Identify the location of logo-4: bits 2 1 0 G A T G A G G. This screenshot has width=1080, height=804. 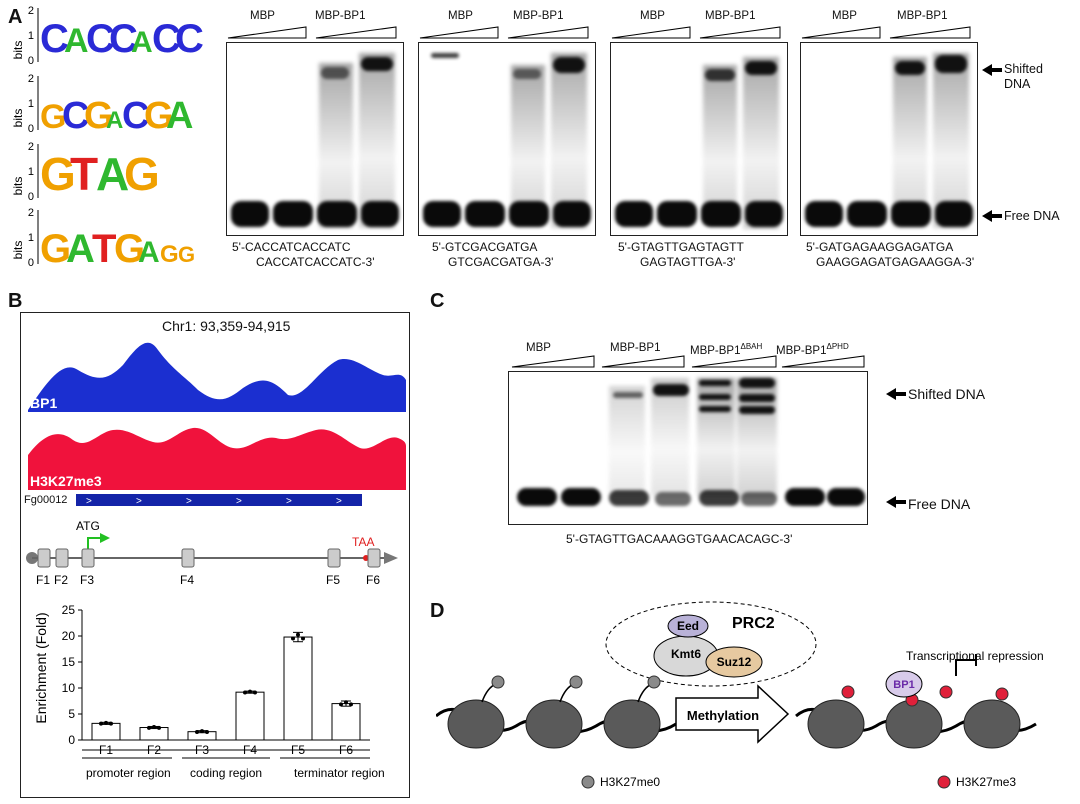
(103, 239).